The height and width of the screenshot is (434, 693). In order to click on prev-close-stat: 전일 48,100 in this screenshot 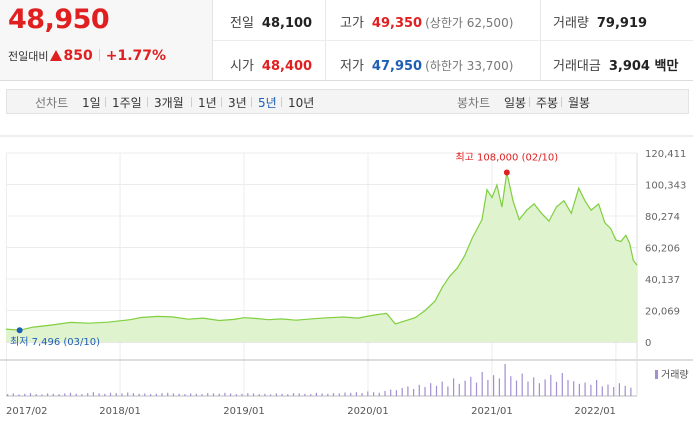, I will do `click(271, 21)`.